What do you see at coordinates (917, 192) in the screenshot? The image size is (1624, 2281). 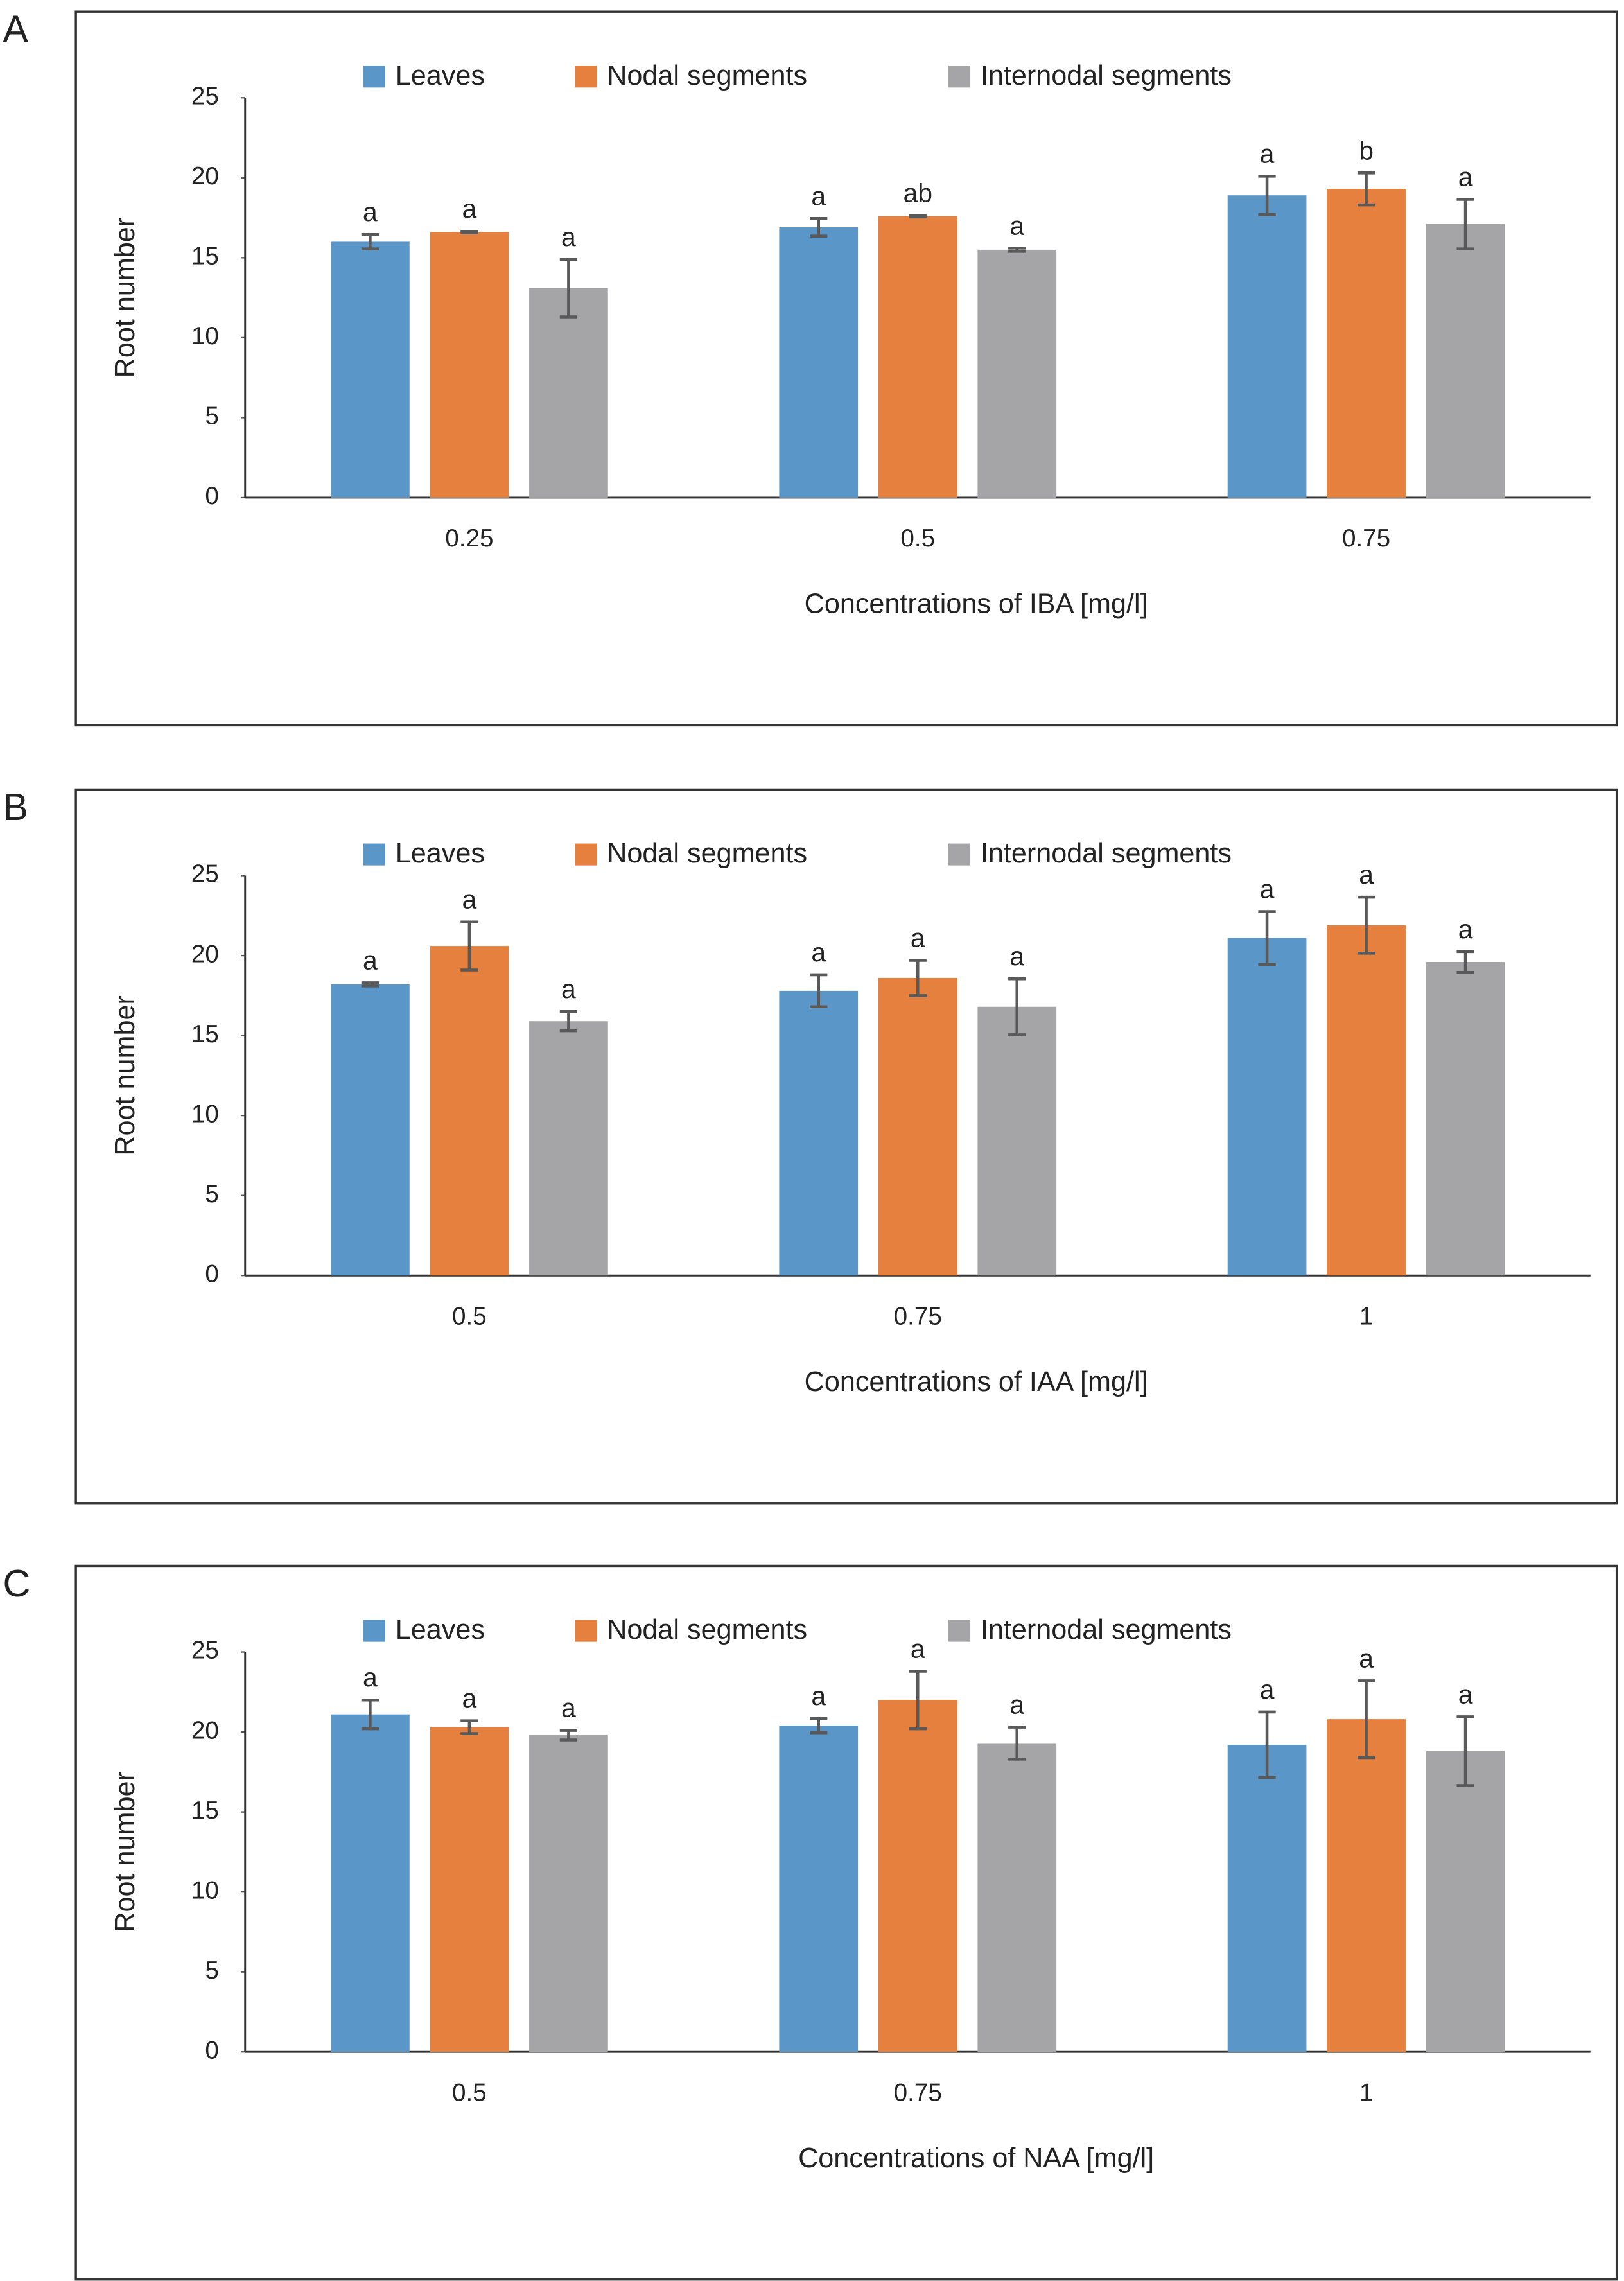 I see `significance-letter: ab` at bounding box center [917, 192].